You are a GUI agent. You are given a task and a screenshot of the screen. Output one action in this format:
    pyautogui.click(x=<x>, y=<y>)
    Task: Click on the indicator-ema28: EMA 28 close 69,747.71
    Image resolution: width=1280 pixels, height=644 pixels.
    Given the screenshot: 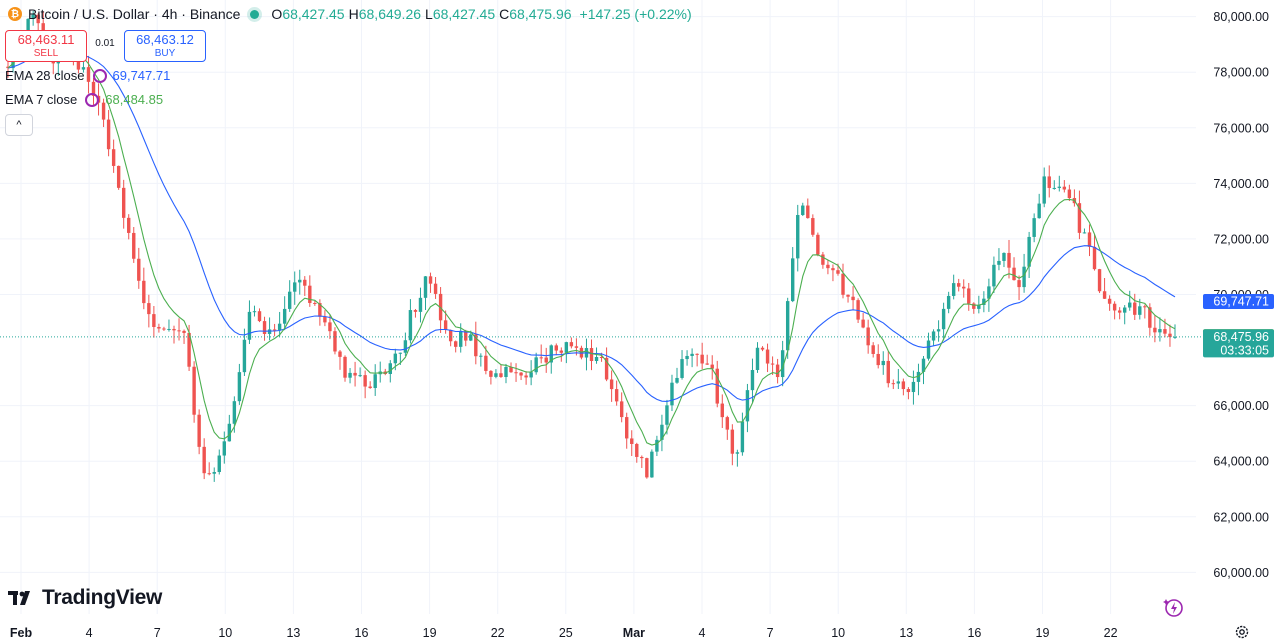 What is the action you would take?
    pyautogui.click(x=87, y=75)
    